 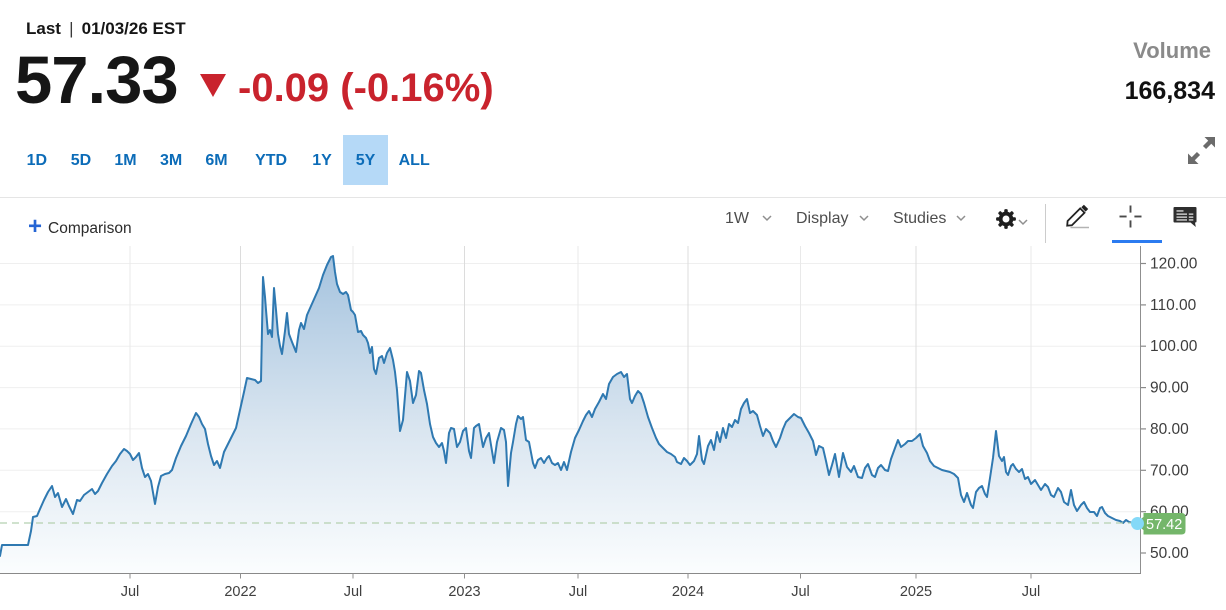 I want to click on svg-text: 100.00, so click(x=1174, y=346).